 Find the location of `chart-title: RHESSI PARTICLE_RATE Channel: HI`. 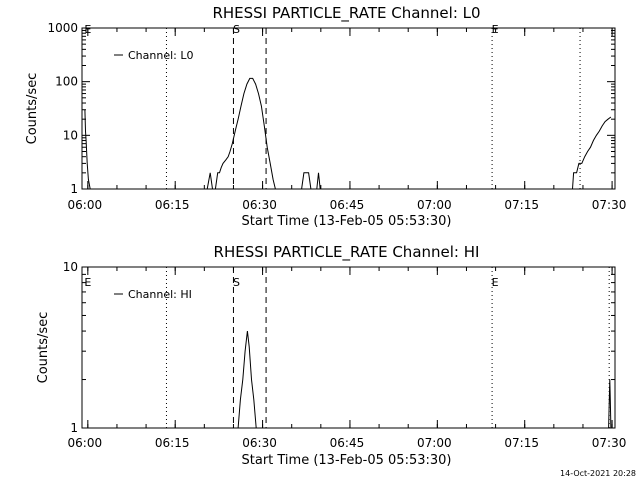

chart-title: RHESSI PARTICLE_RATE Channel: HI is located at coordinates (347, 252).